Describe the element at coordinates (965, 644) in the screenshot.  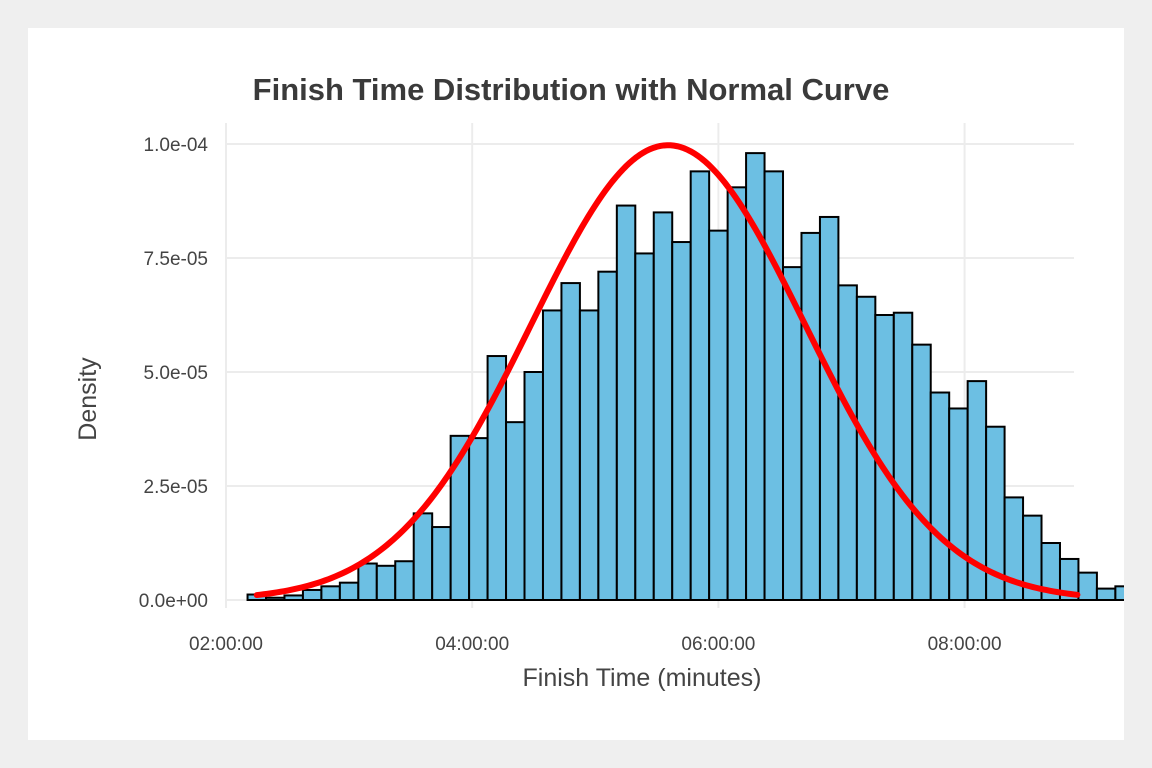
I see `x-tick-label: 08:00:00` at that location.